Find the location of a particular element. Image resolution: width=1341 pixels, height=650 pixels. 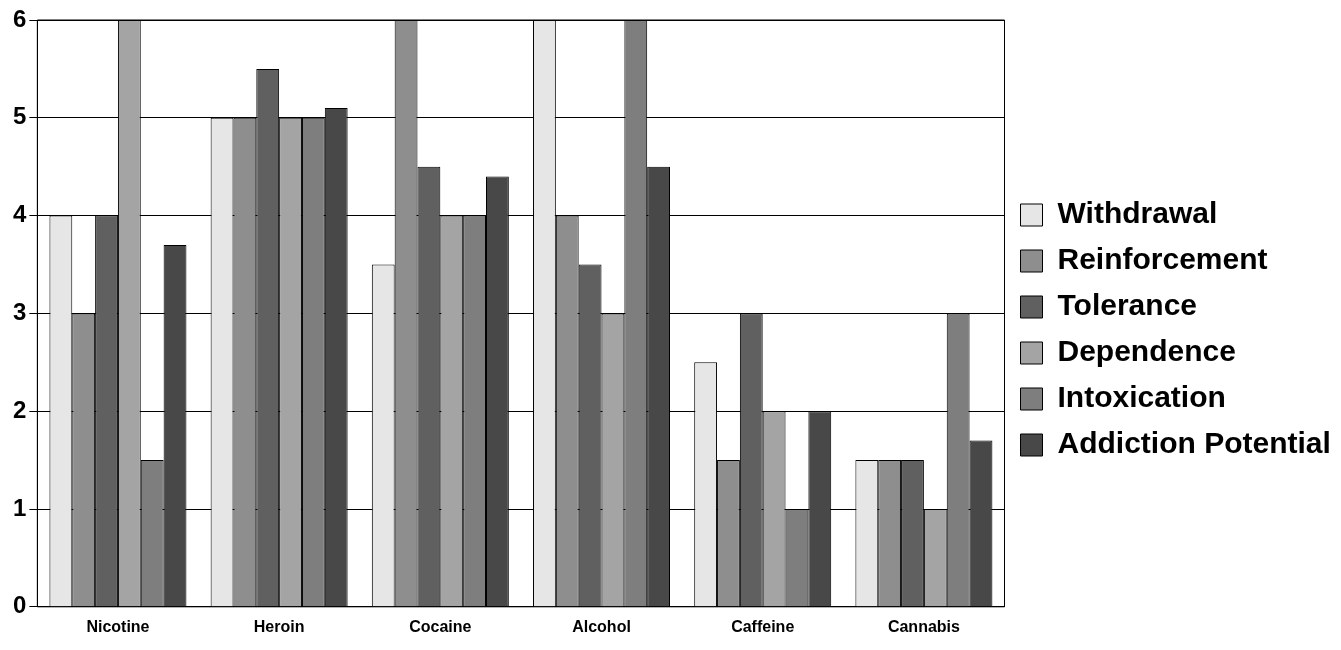

y-tick-label: 3 is located at coordinates (19, 312).